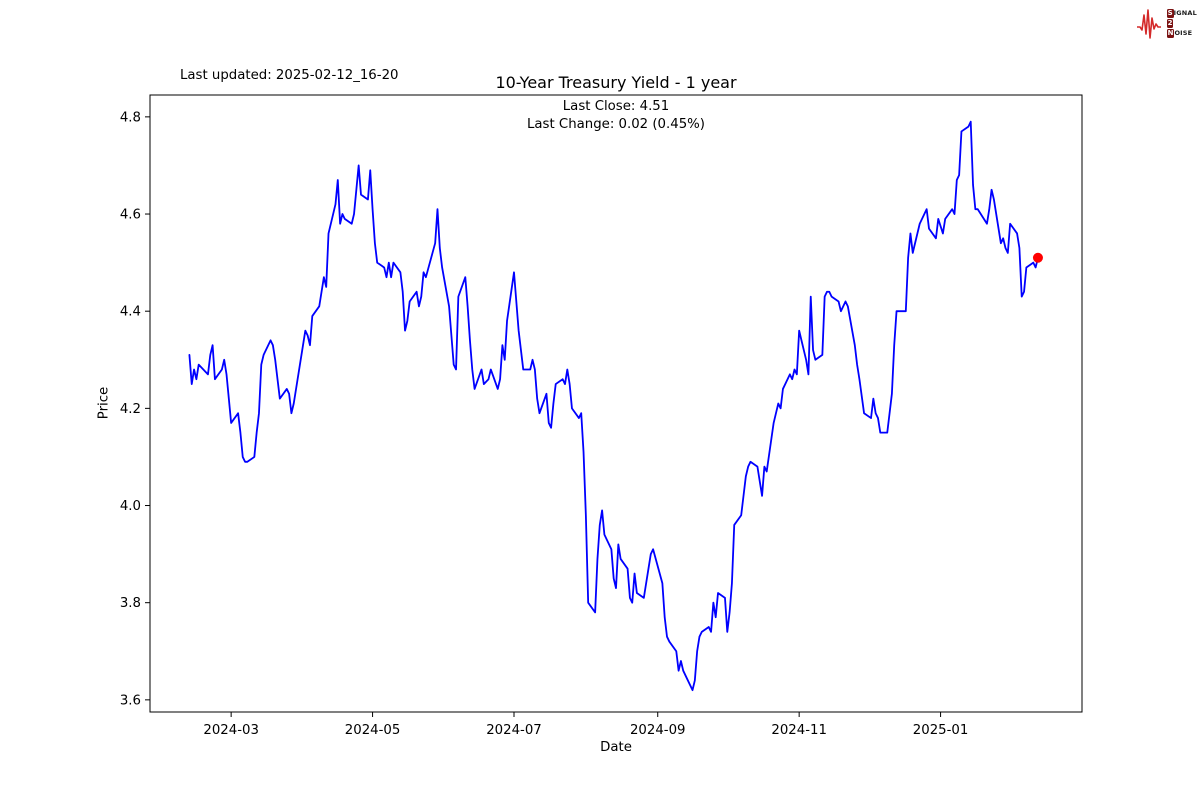  What do you see at coordinates (130, 700) in the screenshot?
I see `svg-text: 3.6` at bounding box center [130, 700].